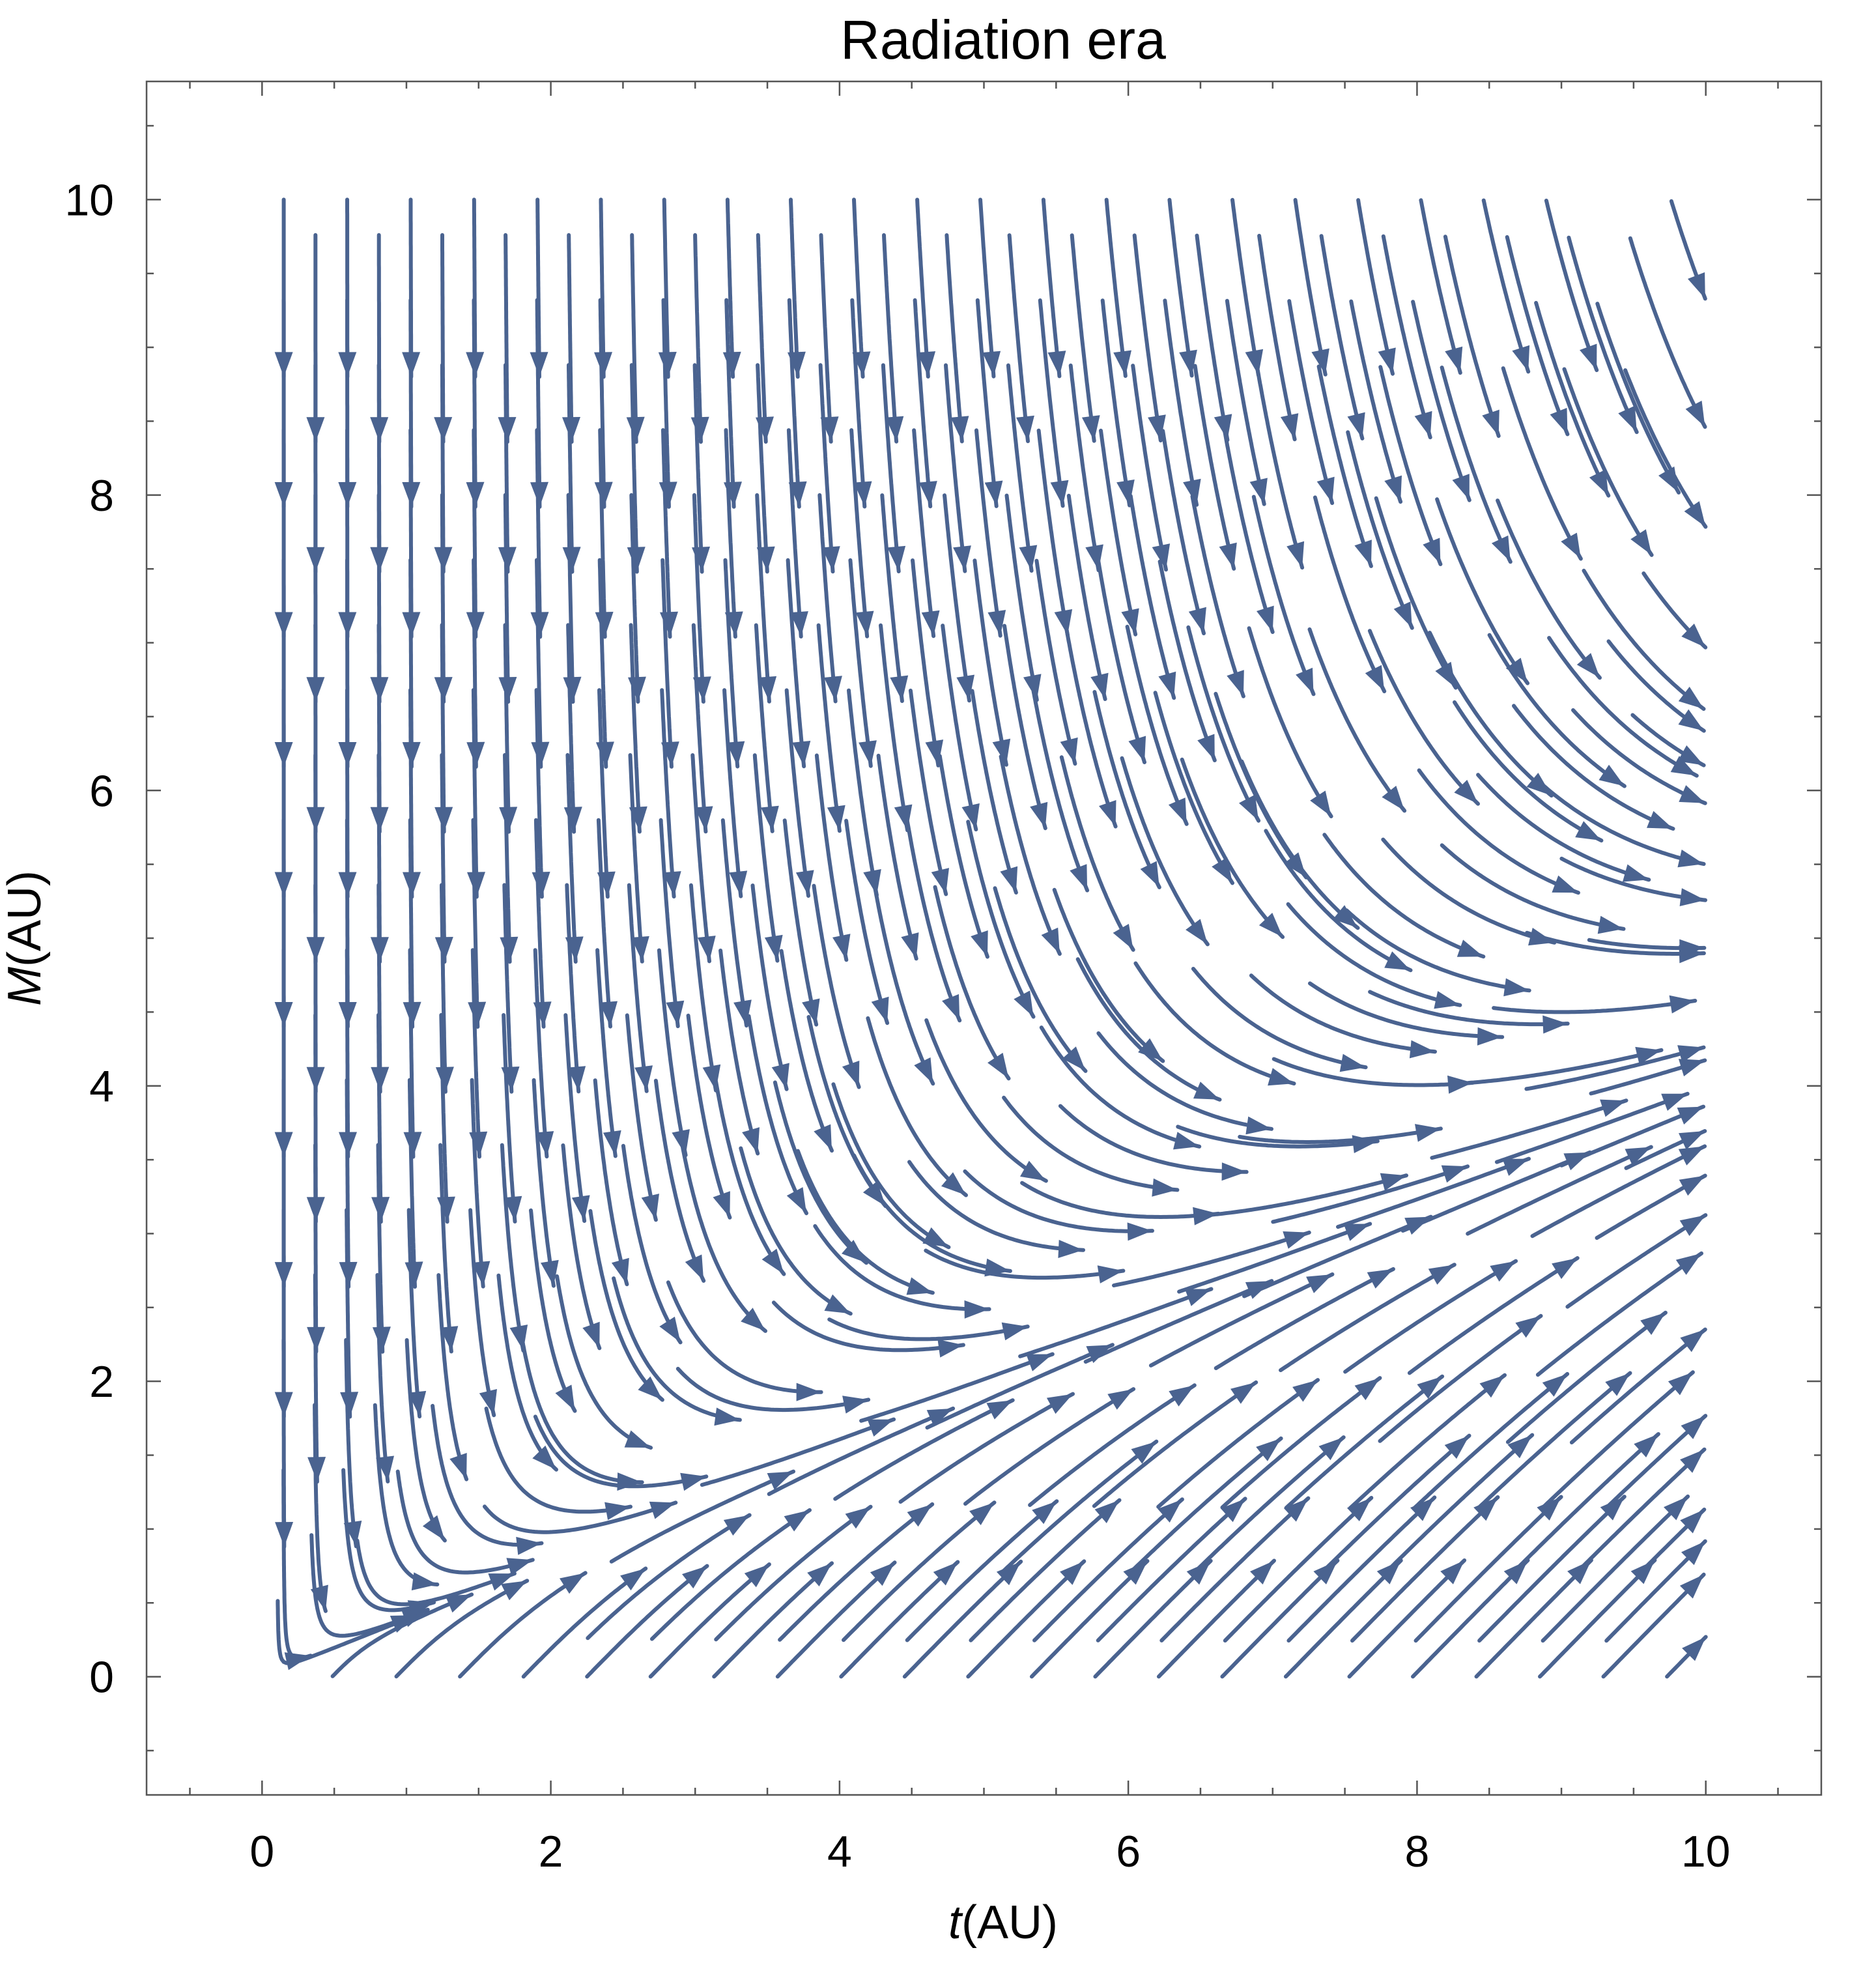  I want to click on x-tick-label: 0, so click(261, 1852).